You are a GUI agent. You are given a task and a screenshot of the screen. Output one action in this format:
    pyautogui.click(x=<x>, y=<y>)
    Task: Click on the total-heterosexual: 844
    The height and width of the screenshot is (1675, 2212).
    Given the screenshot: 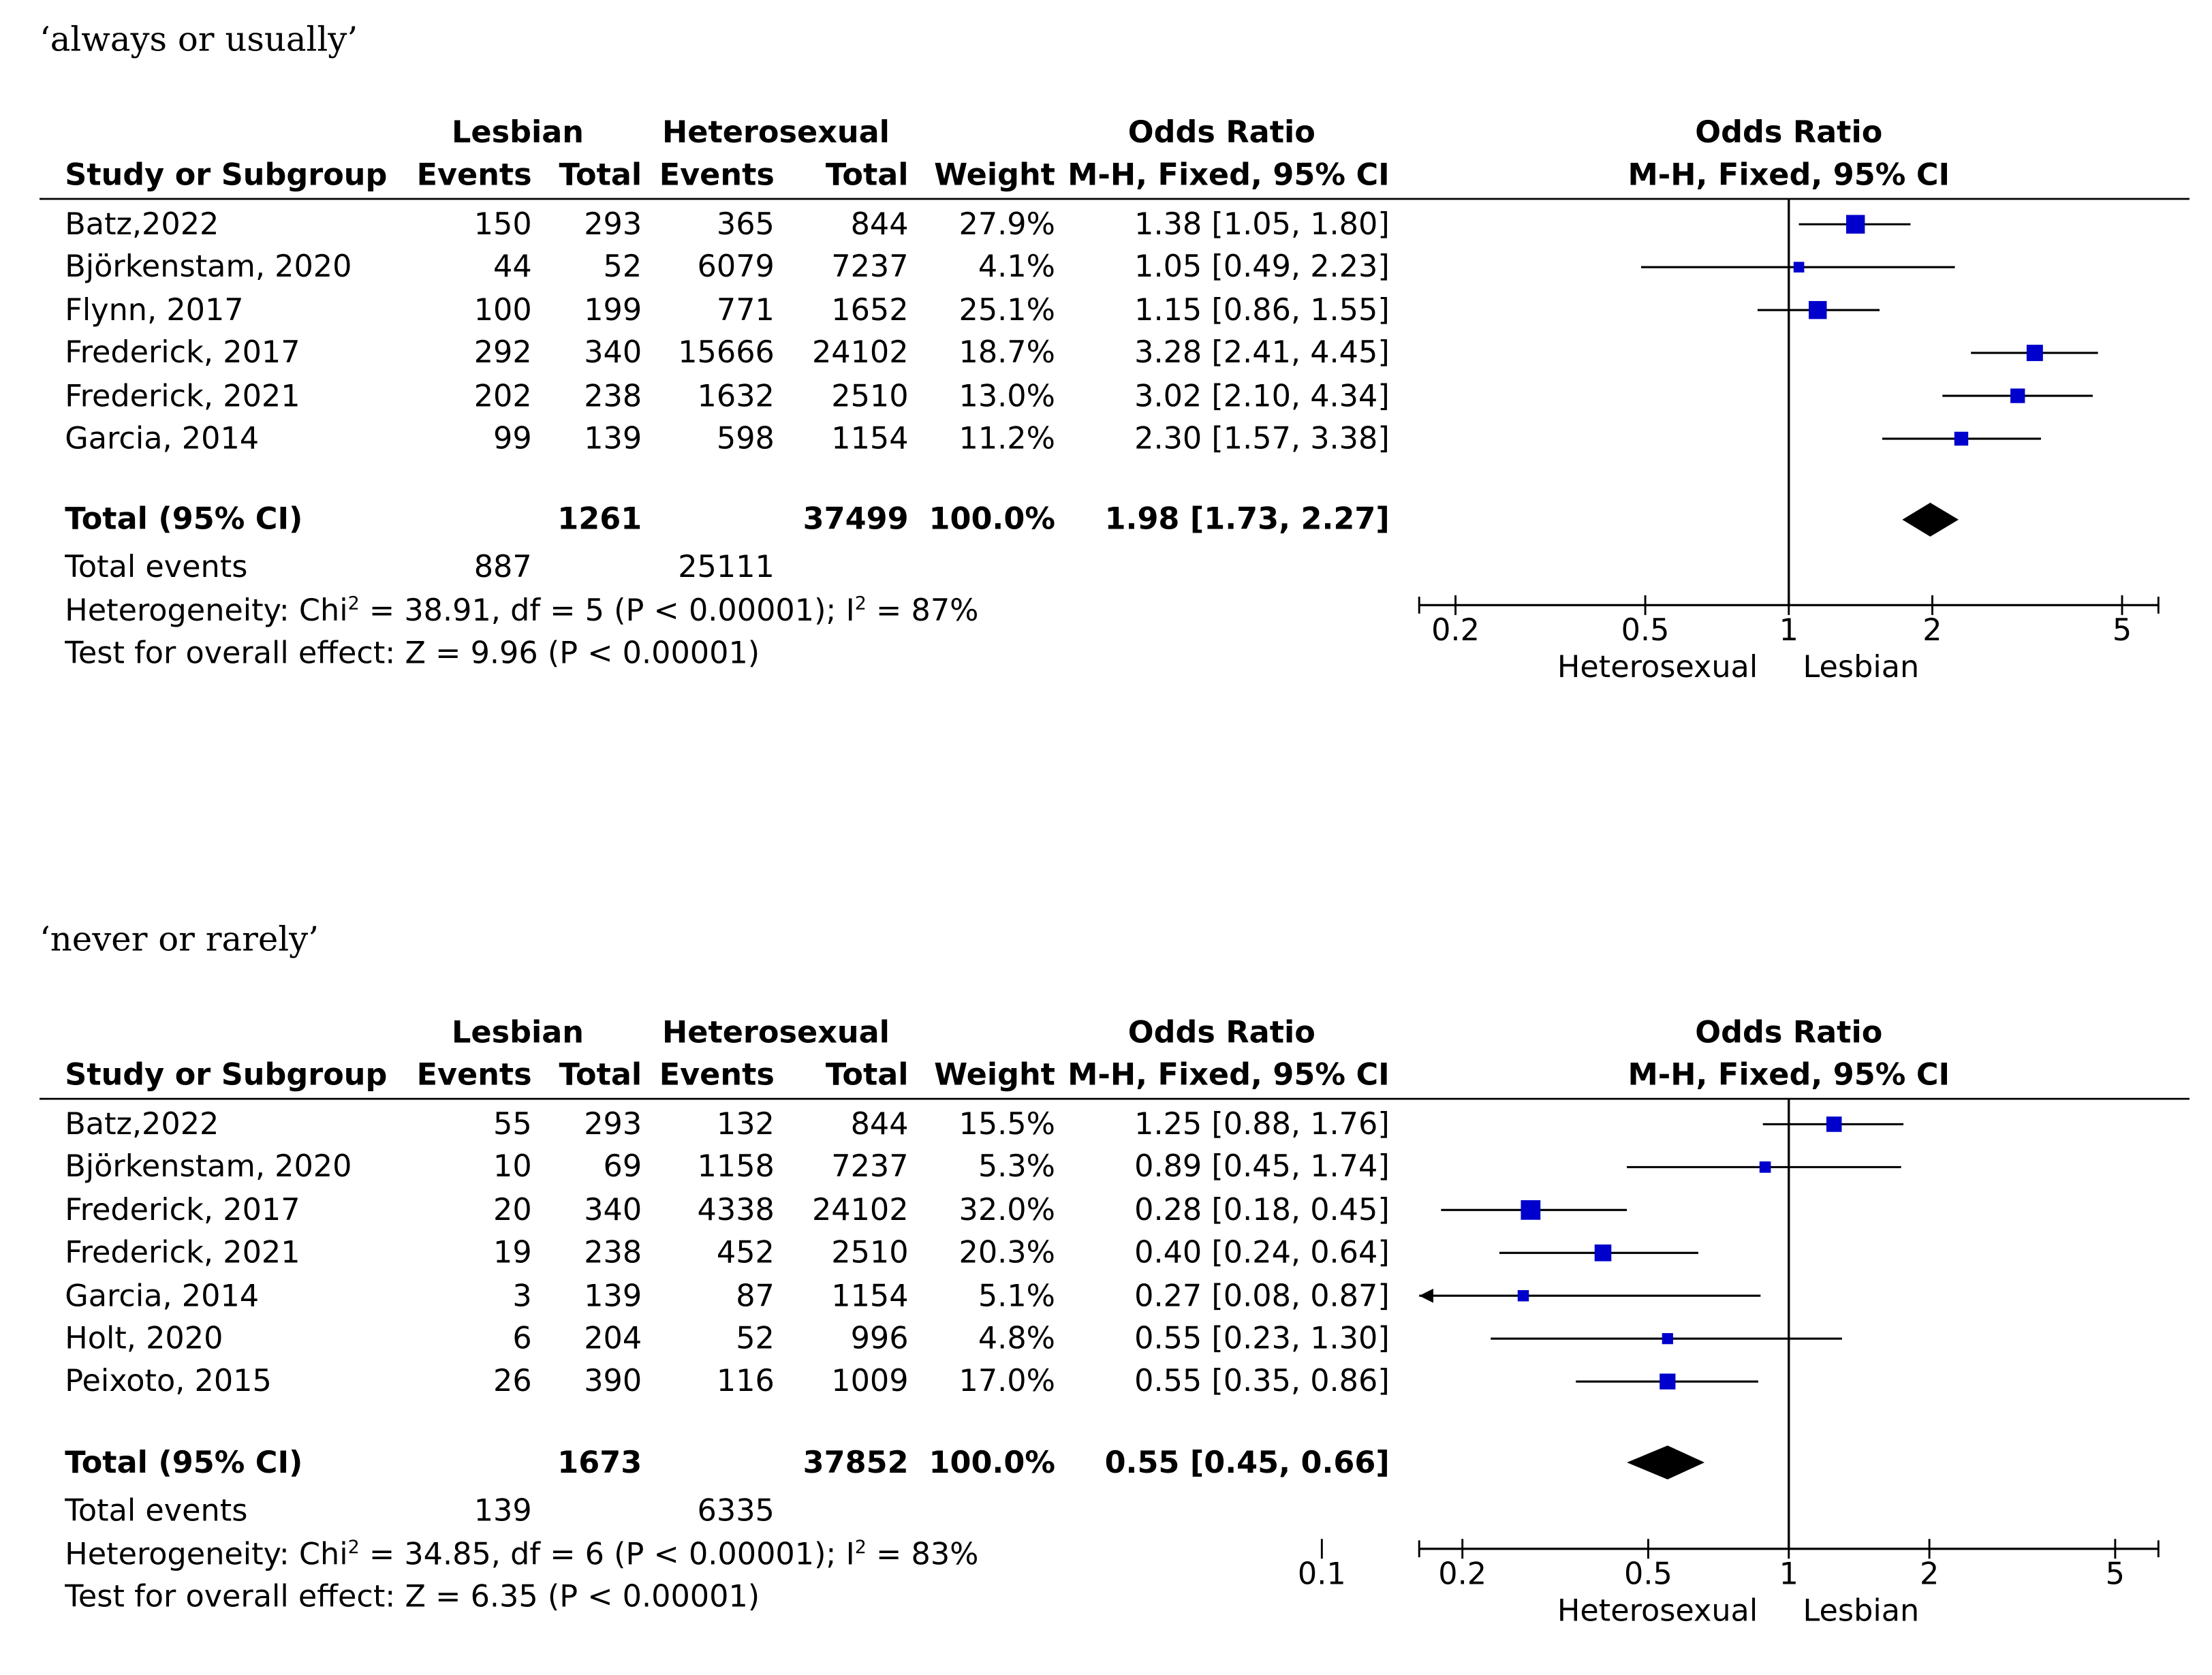 What is the action you would take?
    pyautogui.click(x=879, y=225)
    